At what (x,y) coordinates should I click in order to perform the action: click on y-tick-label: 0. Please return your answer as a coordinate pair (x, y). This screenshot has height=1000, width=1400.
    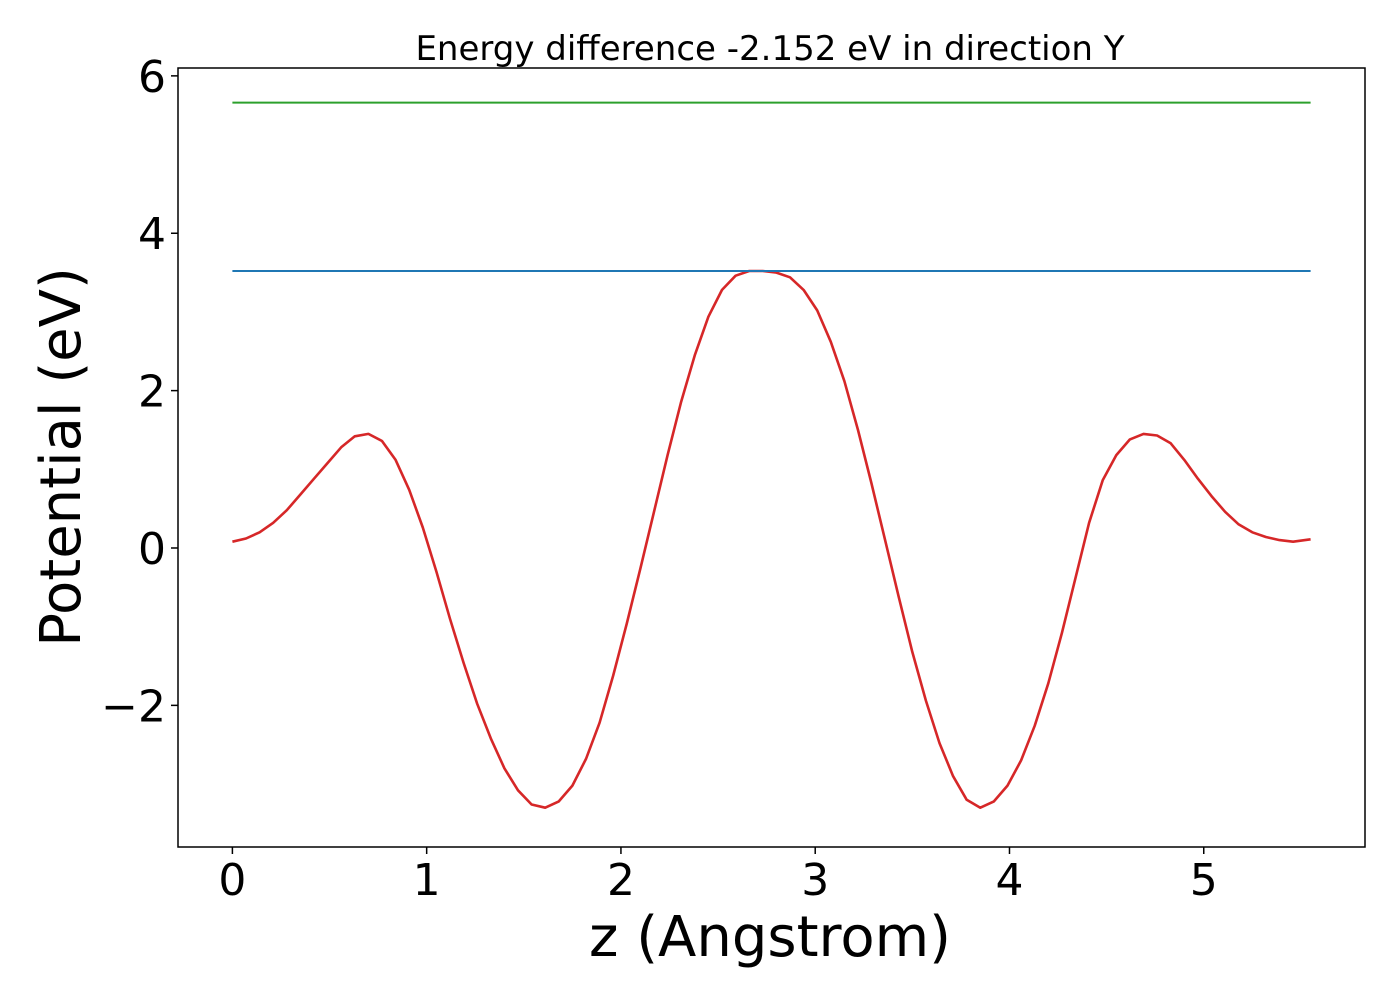
    Looking at the image, I should click on (152, 549).